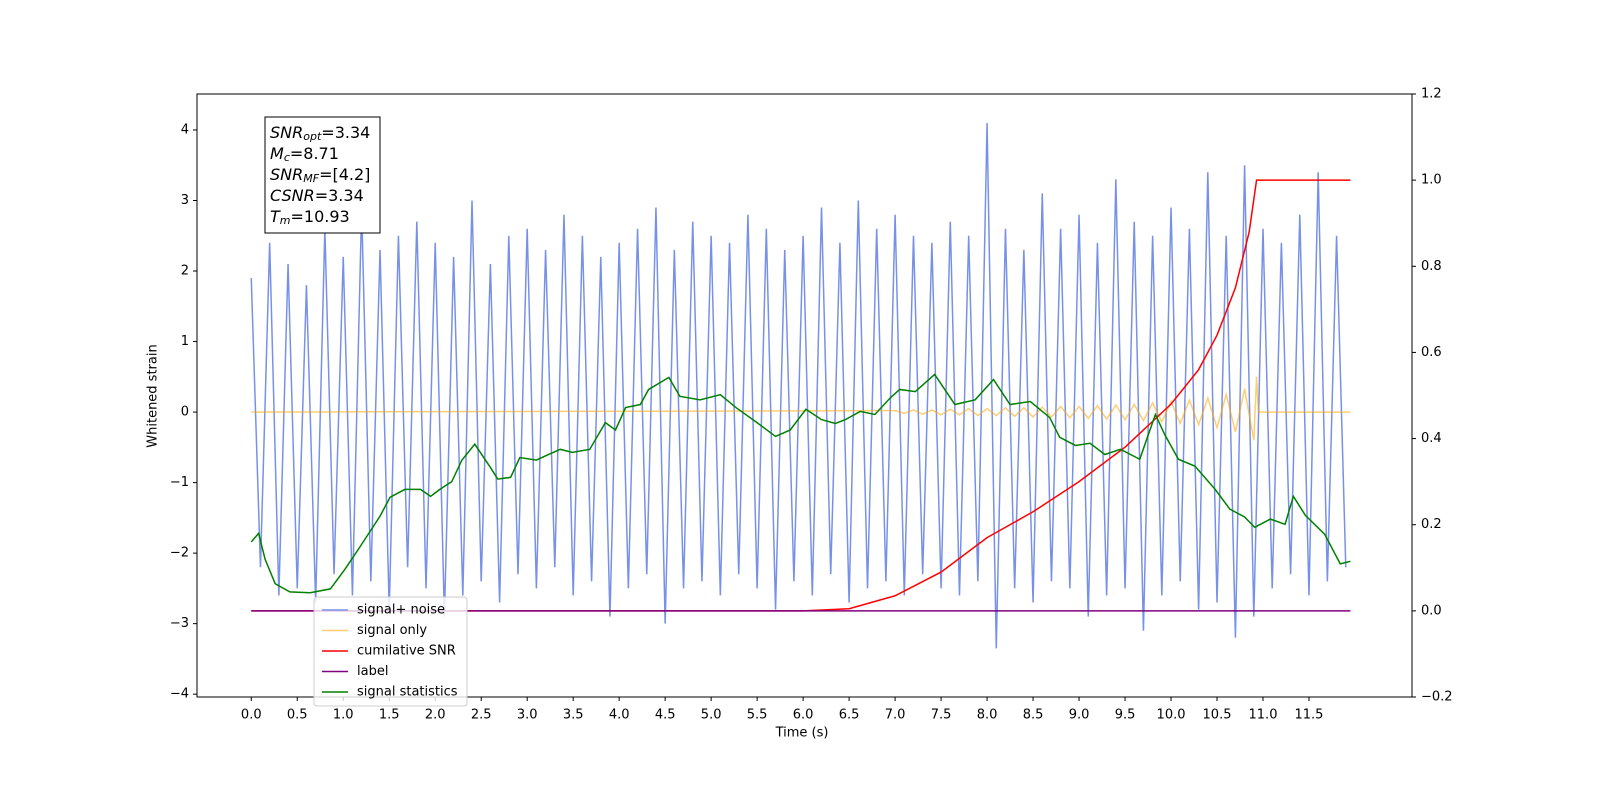 This screenshot has width=1600, height=804. What do you see at coordinates (185, 271) in the screenshot?
I see `y-tick-label: 2` at bounding box center [185, 271].